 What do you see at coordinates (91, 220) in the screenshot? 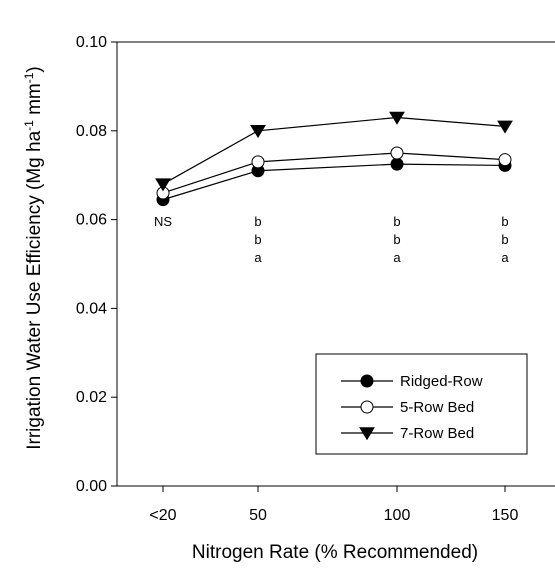
I see `y-tick-label: 0.06` at bounding box center [91, 220].